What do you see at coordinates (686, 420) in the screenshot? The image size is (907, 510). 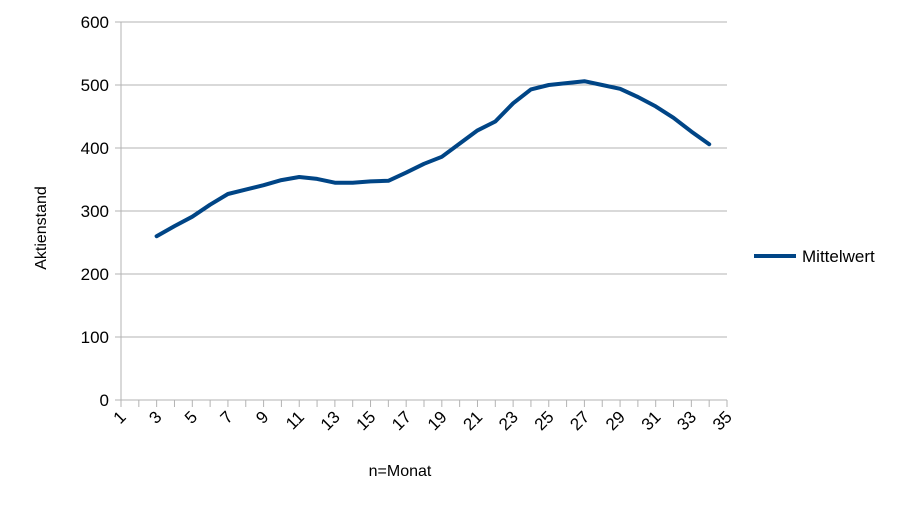 I see `x-tick-label: 33` at bounding box center [686, 420].